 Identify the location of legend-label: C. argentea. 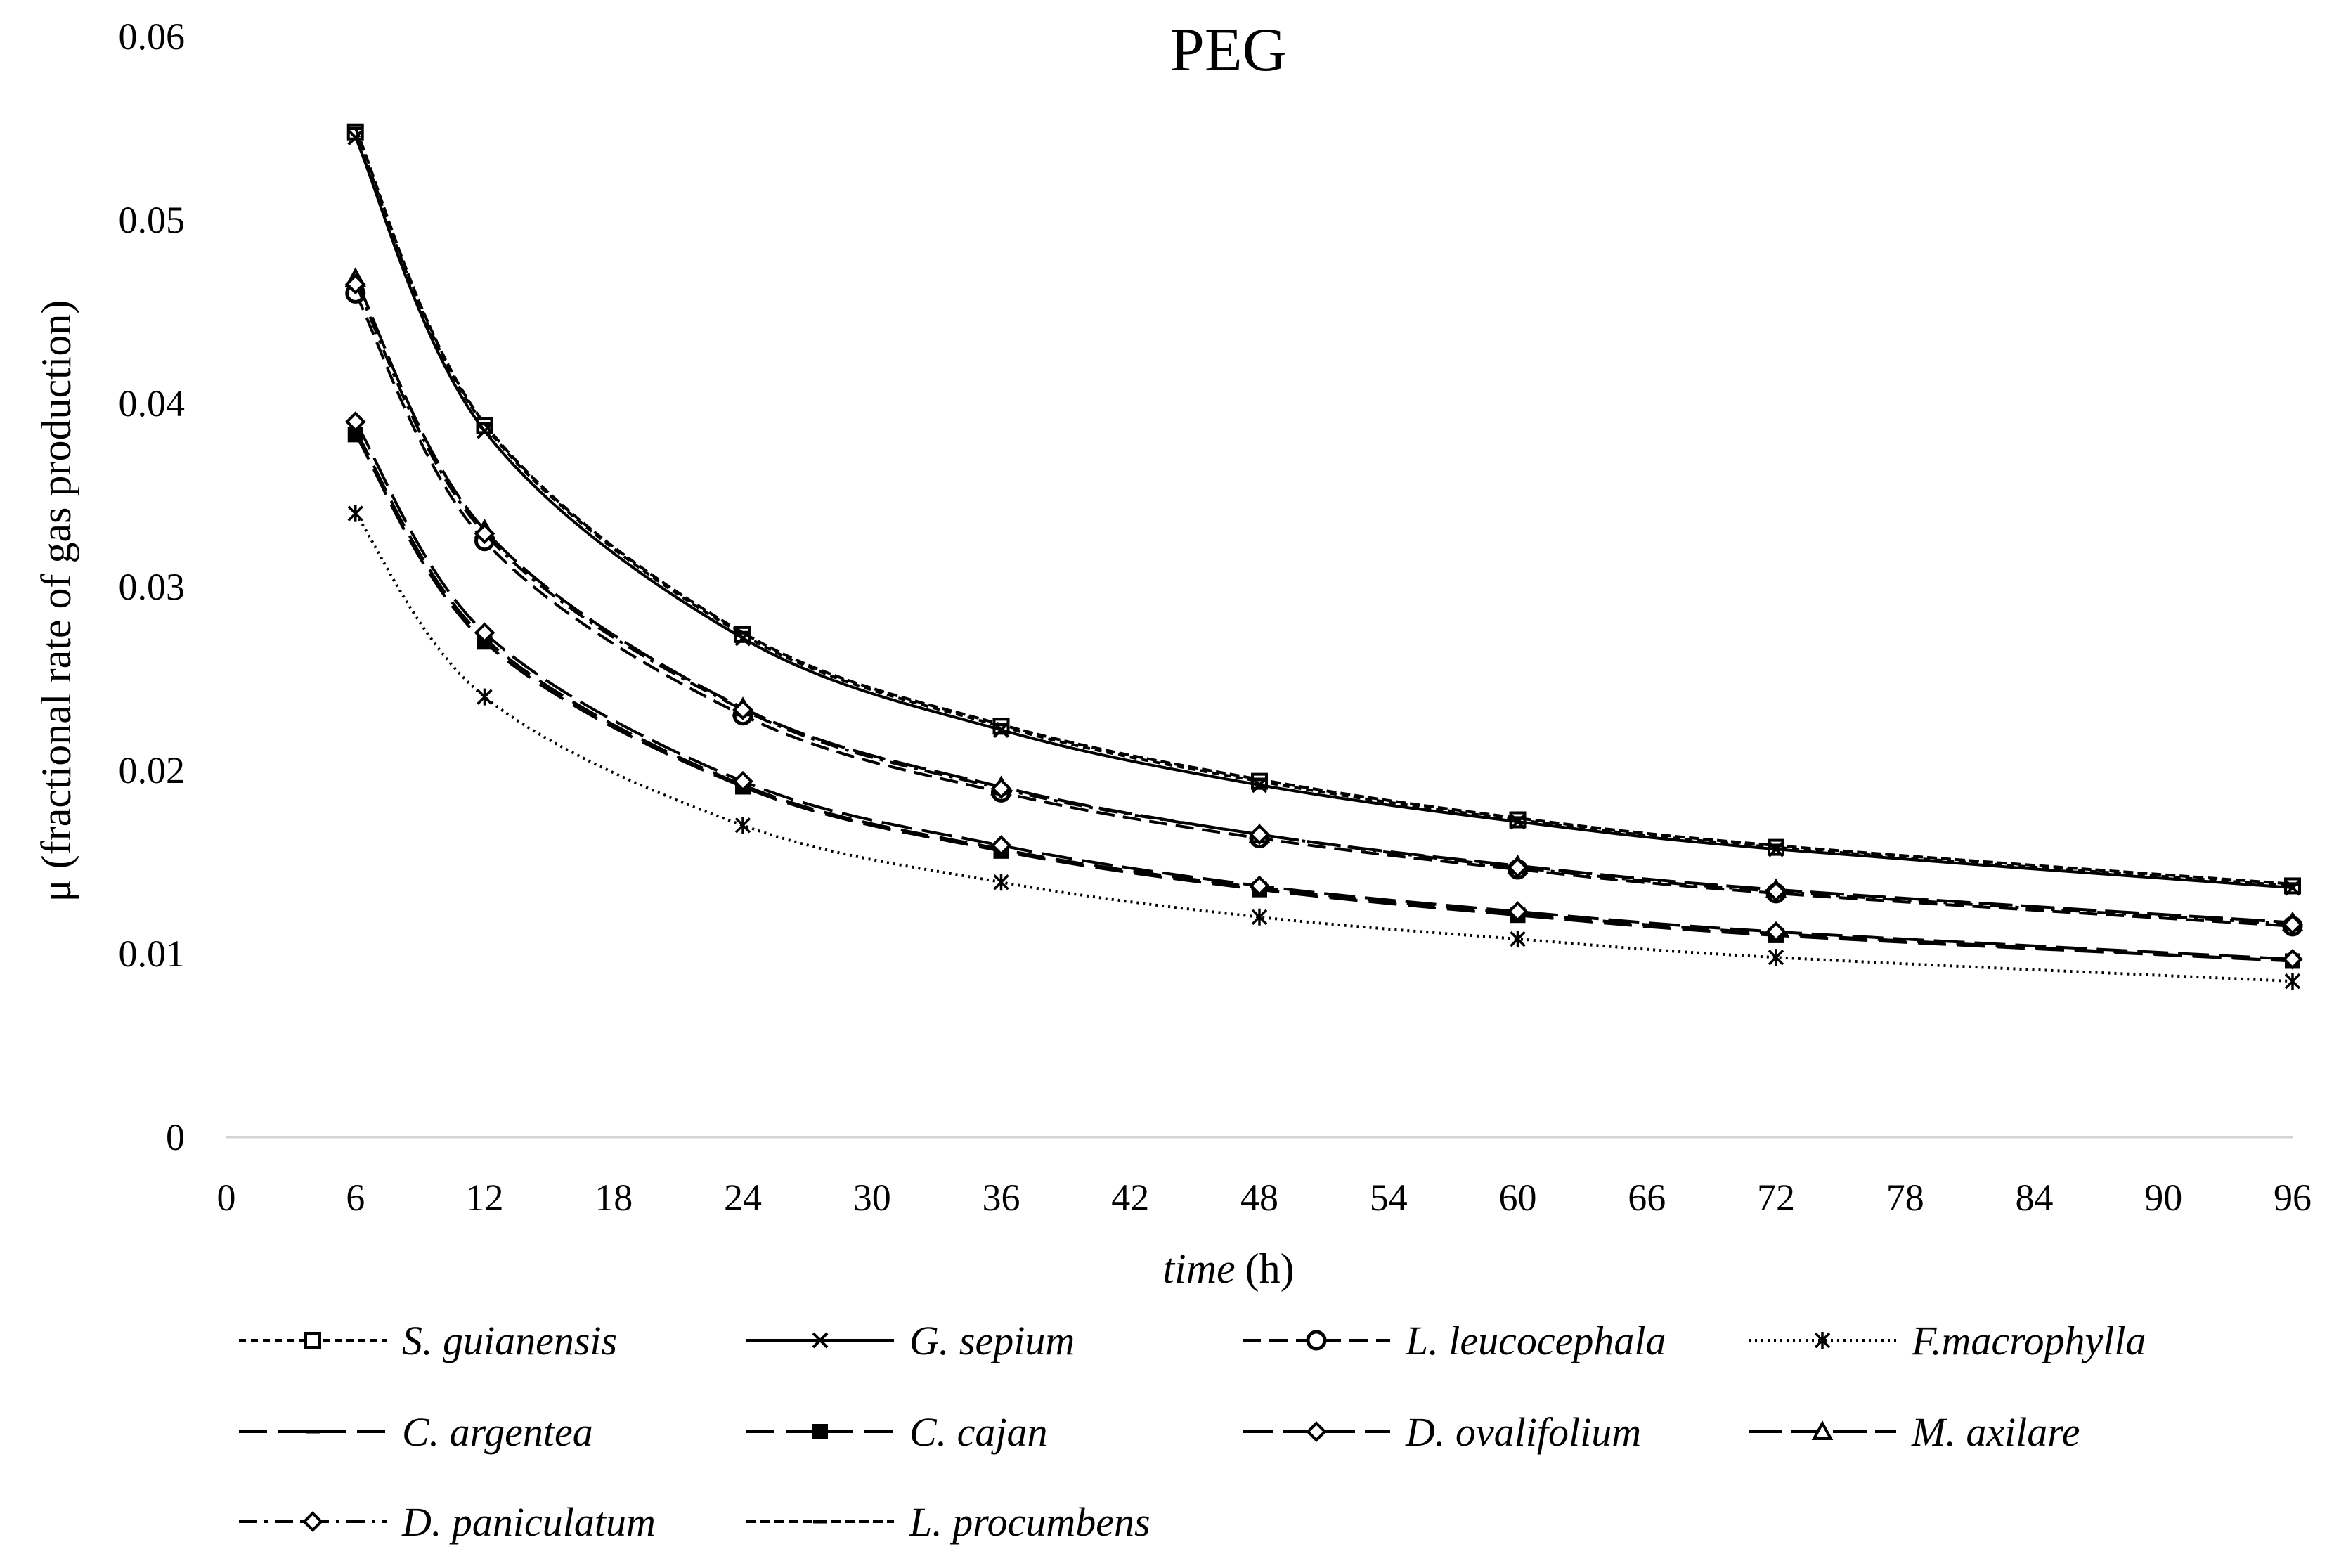
(497, 1432).